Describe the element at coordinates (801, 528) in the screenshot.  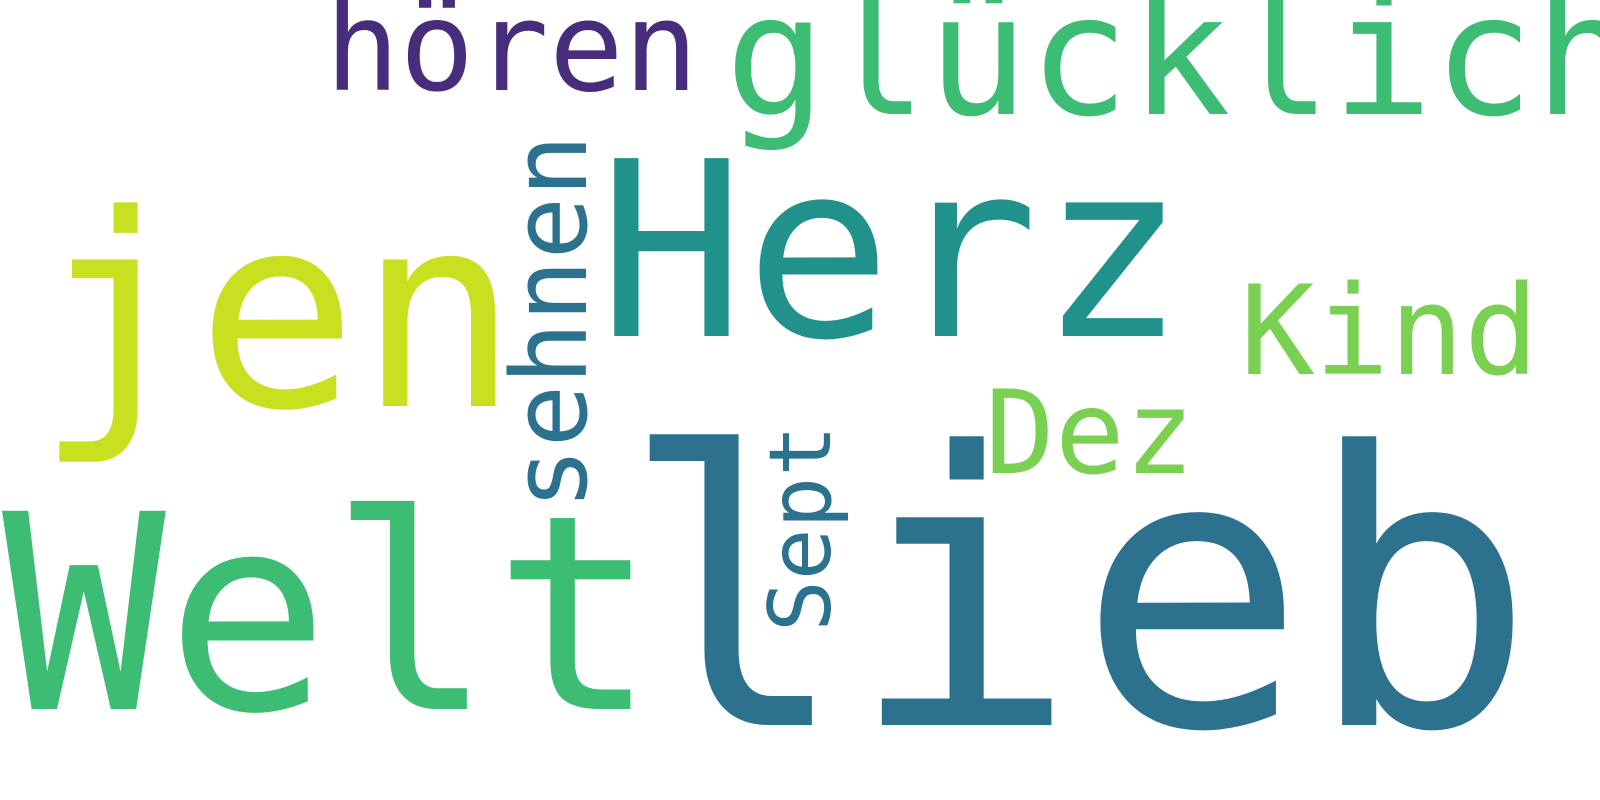
I see `word-sept: Sept` at that location.